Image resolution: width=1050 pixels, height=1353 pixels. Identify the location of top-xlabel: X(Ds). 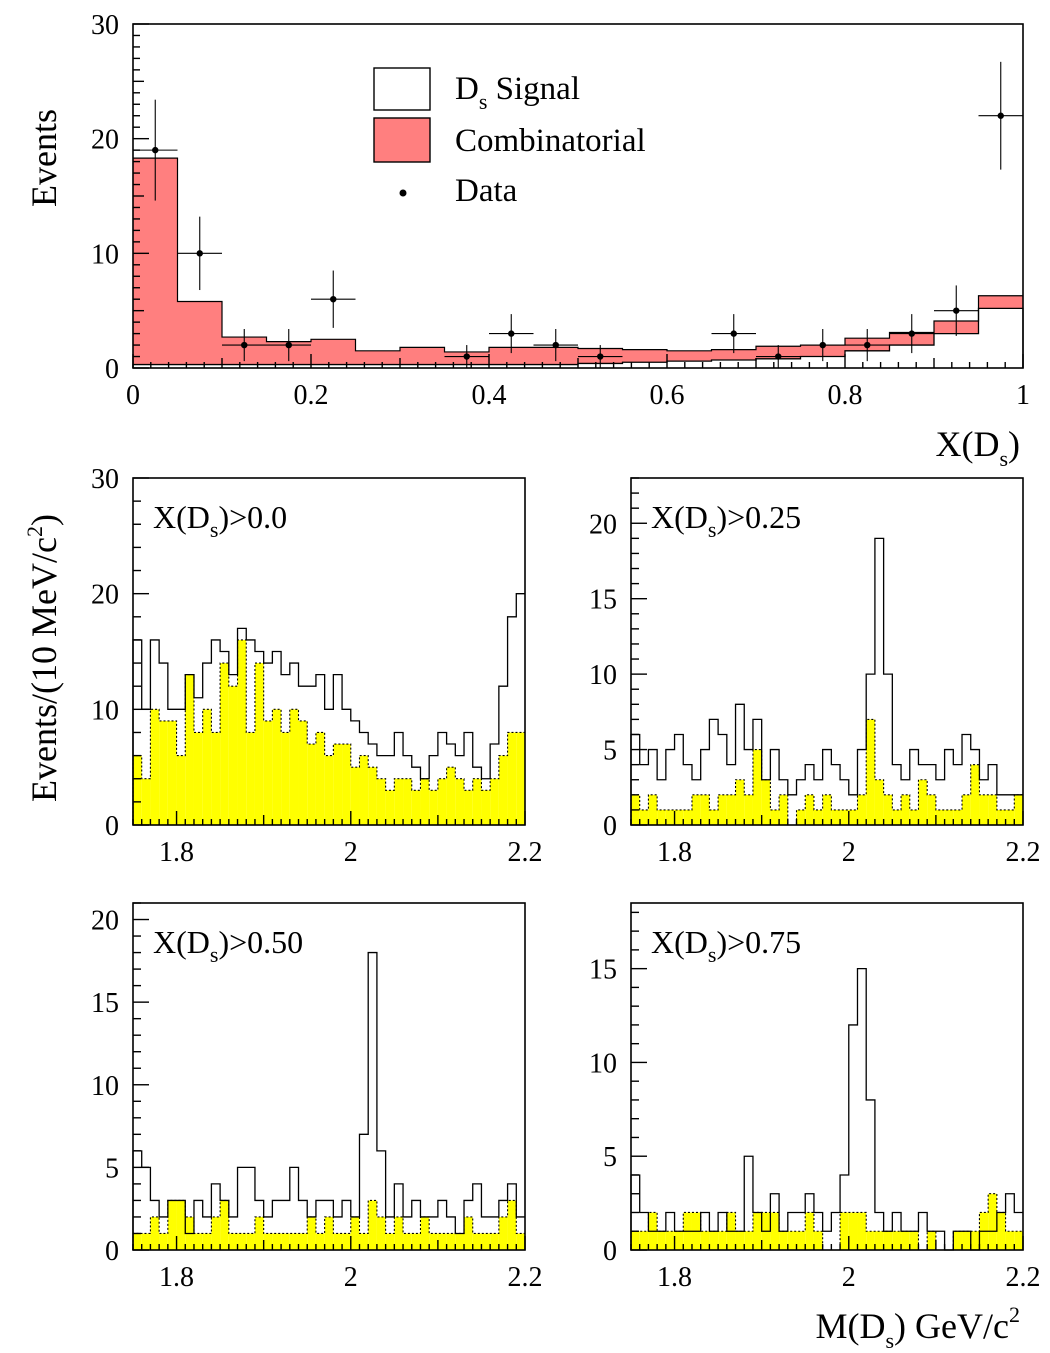
(977, 447).